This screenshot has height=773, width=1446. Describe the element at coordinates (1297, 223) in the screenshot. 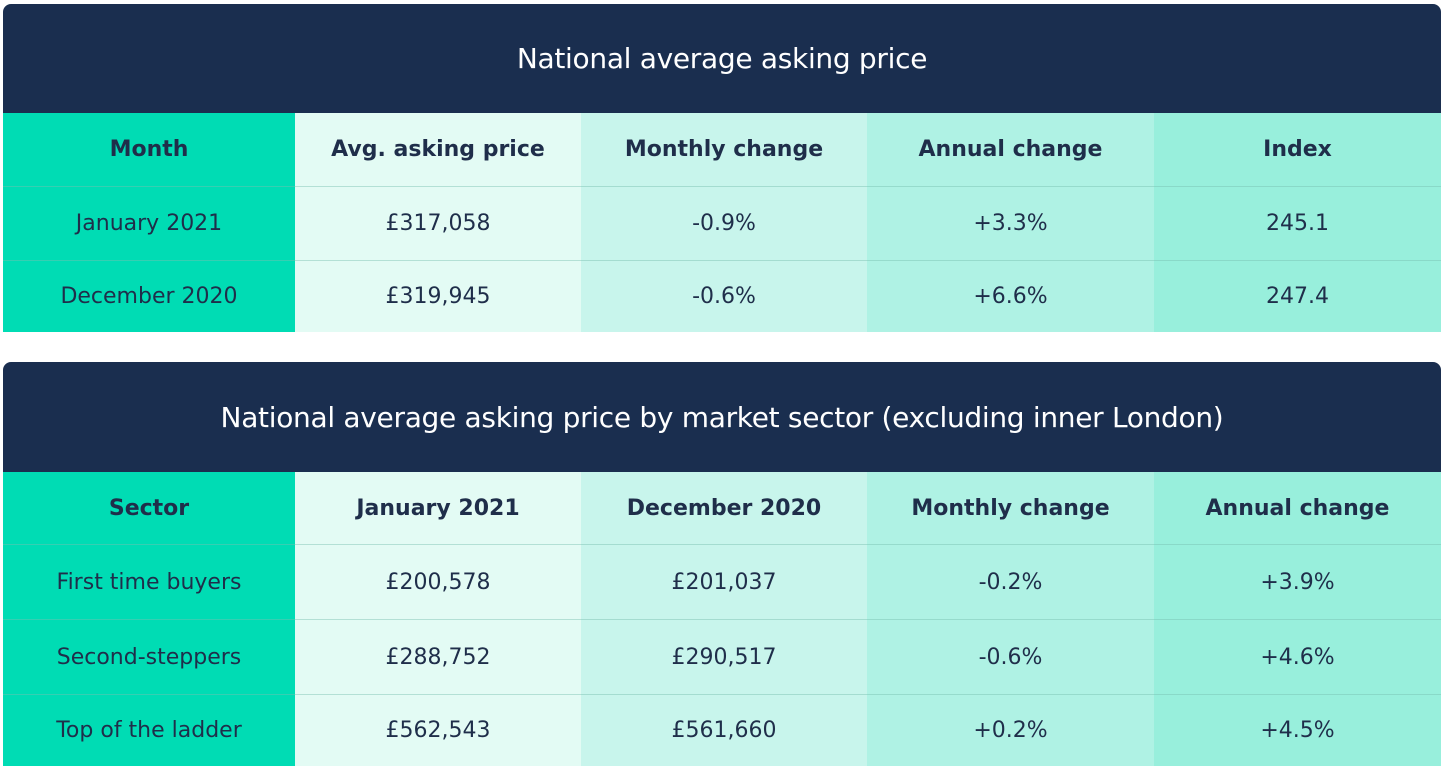

I see `table-cell-index: 245.1` at that location.